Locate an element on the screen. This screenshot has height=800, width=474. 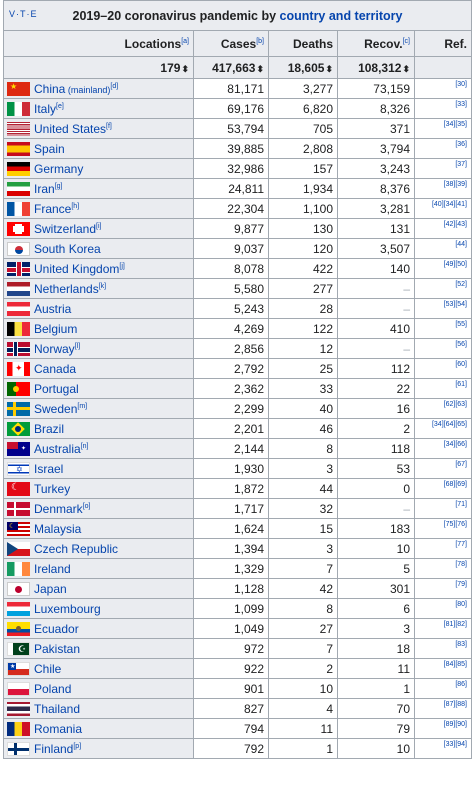
total-locations: 179⬍ is located at coordinates (98, 67).